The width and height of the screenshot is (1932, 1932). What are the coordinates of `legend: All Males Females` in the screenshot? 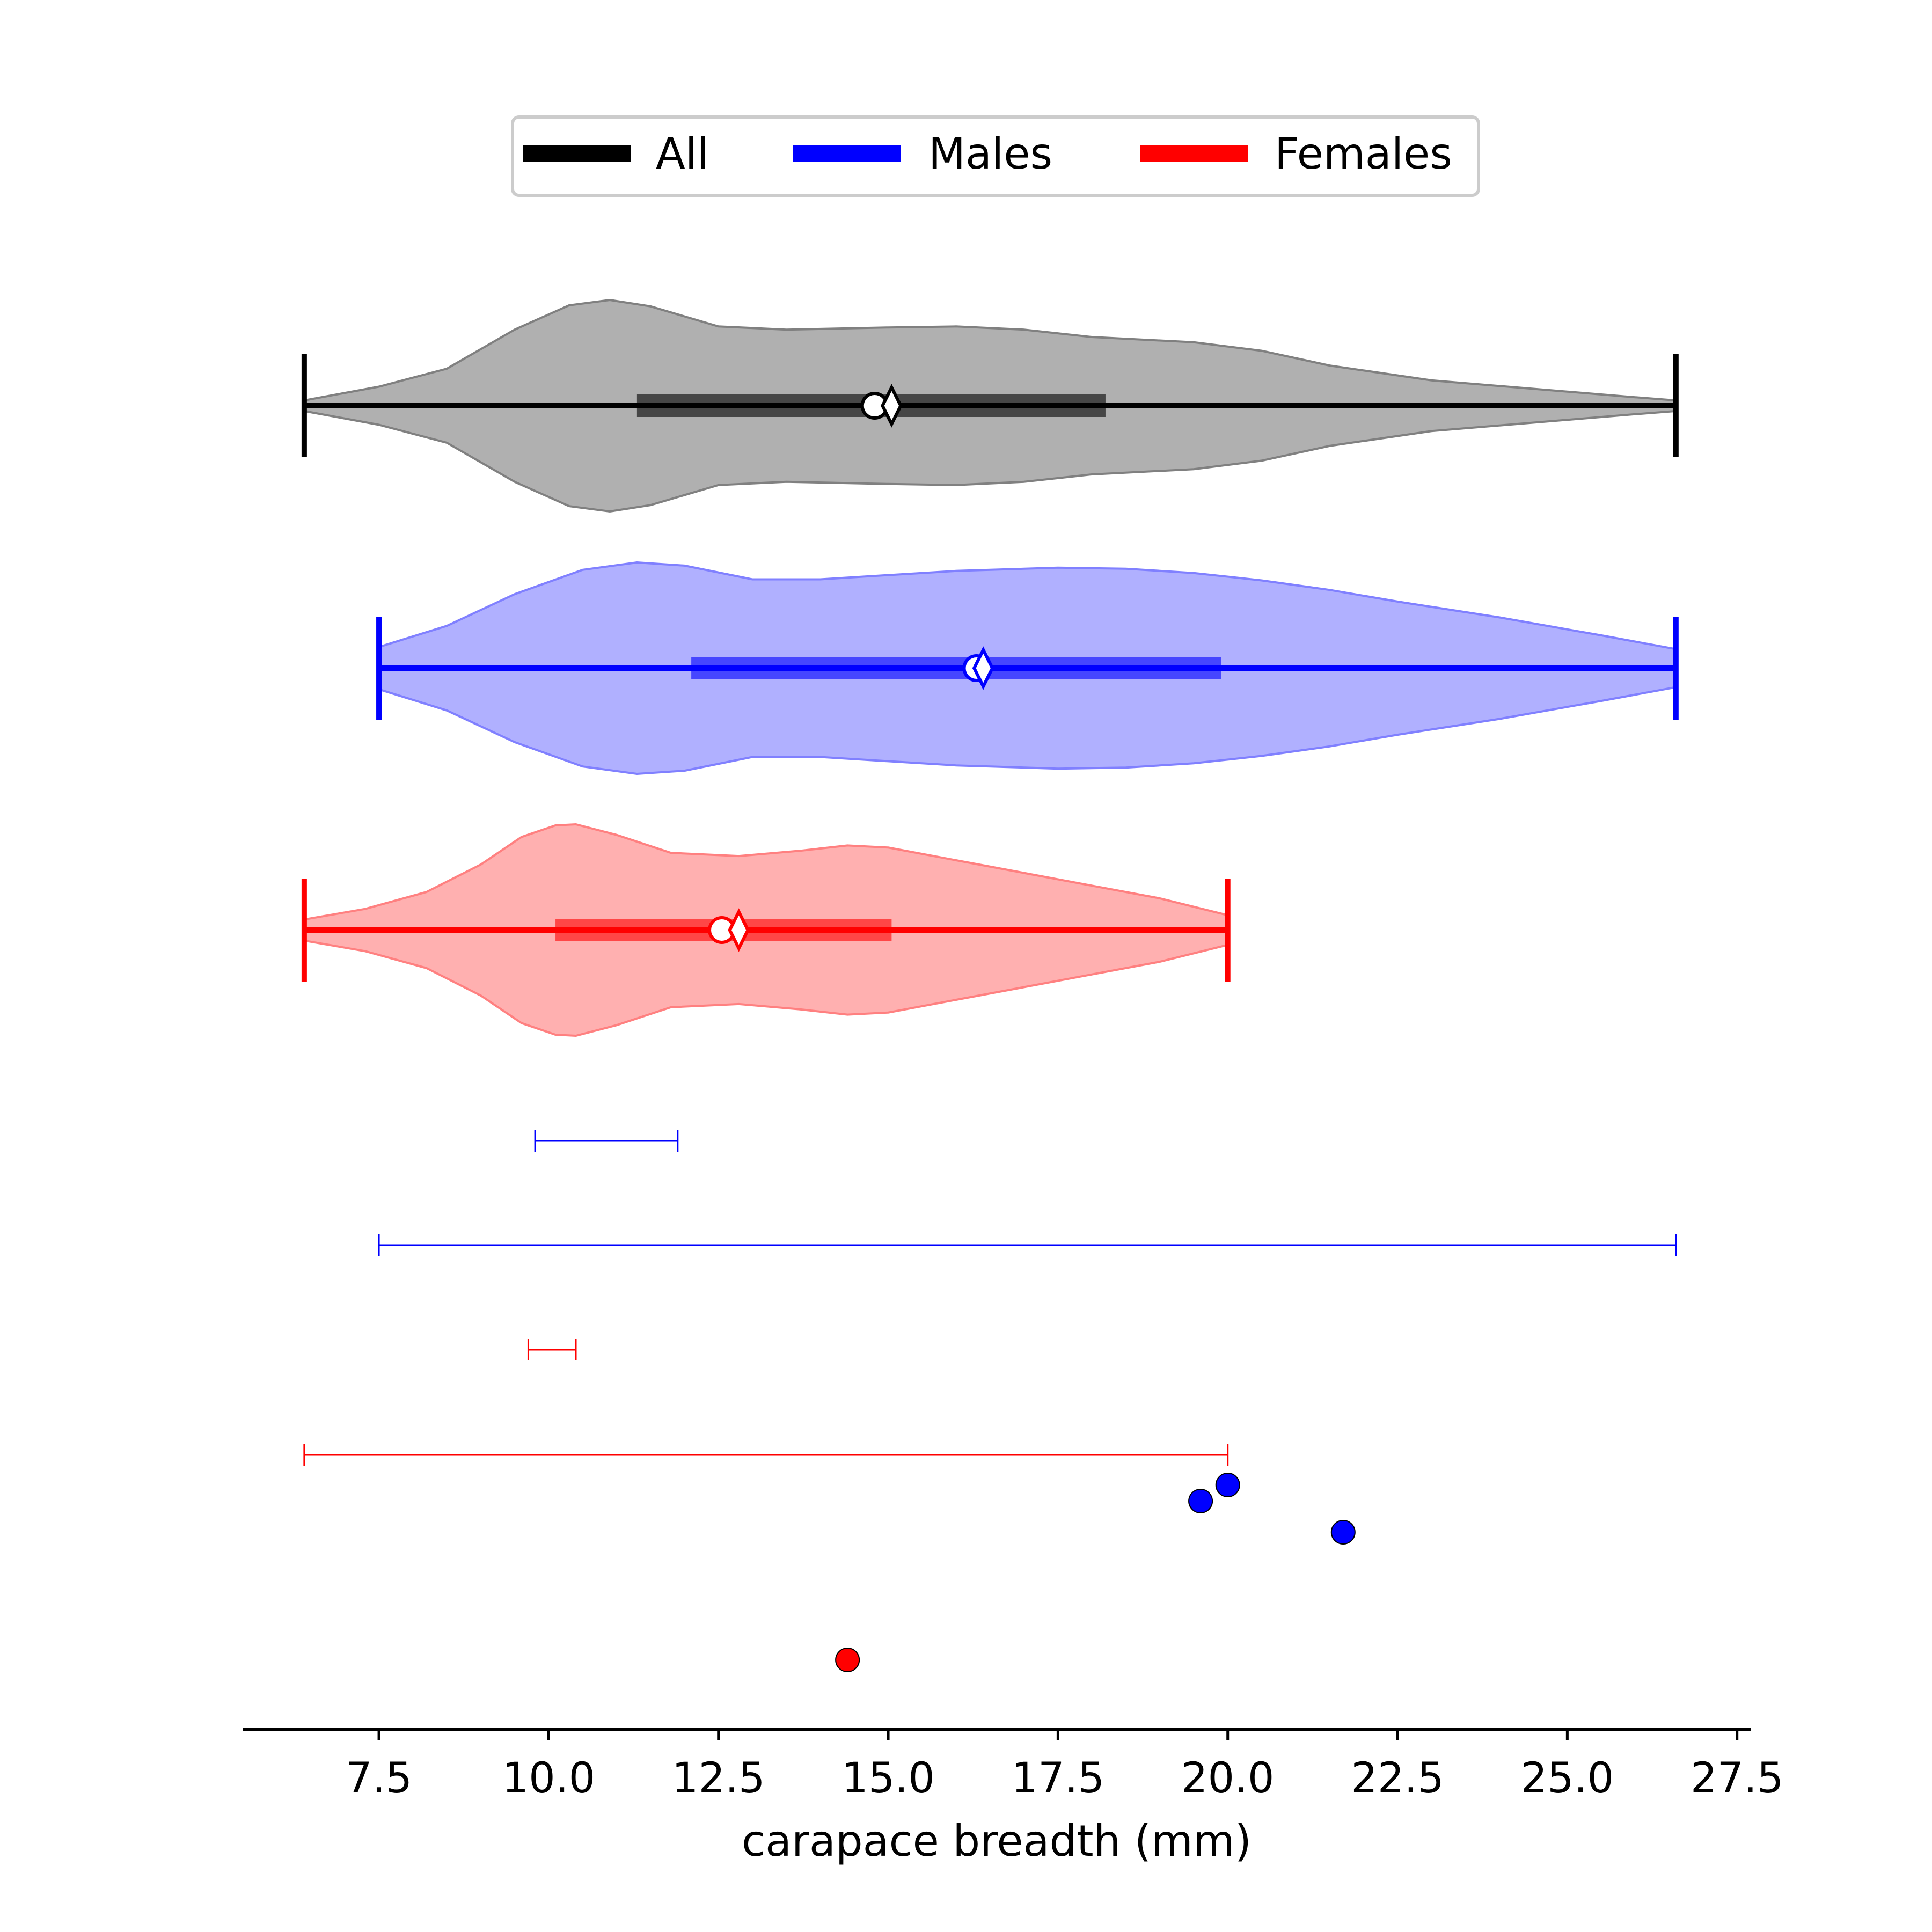 It's located at (995, 156).